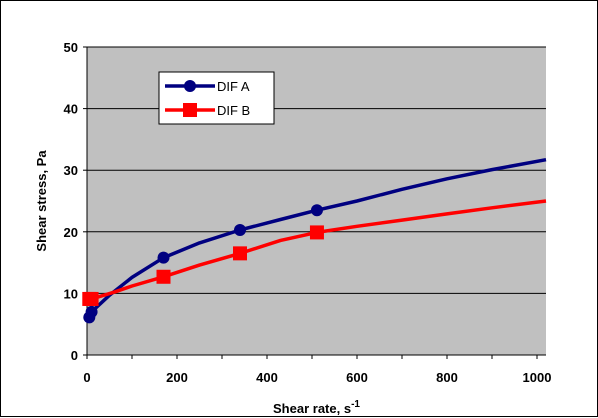 This screenshot has width=598, height=418. I want to click on legend-marker-dif-b, so click(190, 110).